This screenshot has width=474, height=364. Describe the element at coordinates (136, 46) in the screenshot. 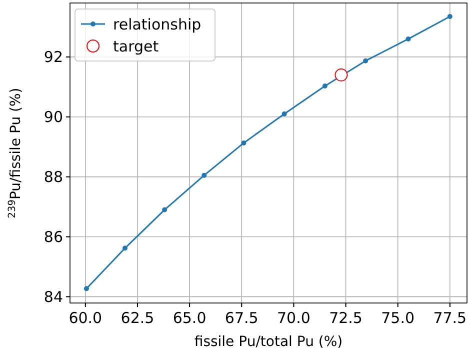

I see `legend-label: target` at that location.